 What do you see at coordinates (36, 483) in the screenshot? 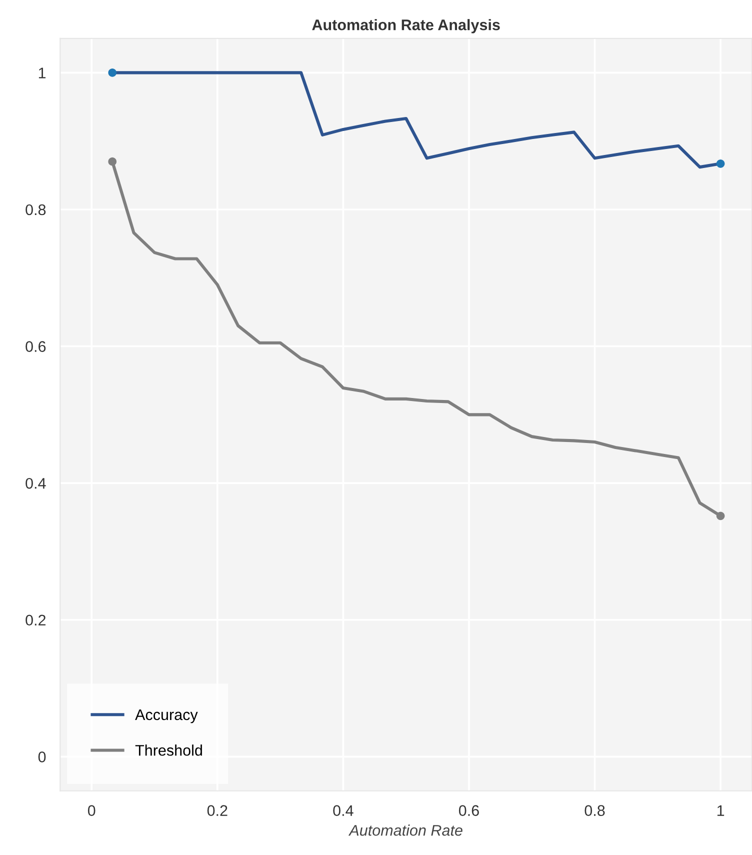
I see `y-tick-label: 0.4` at bounding box center [36, 483].